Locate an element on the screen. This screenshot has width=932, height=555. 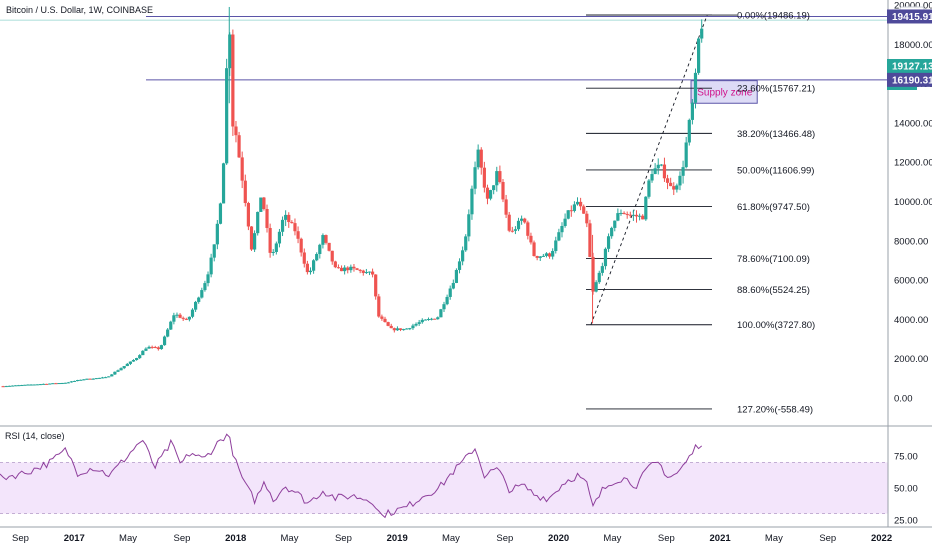
price-label-text: 19415.91 is located at coordinates (912, 17).